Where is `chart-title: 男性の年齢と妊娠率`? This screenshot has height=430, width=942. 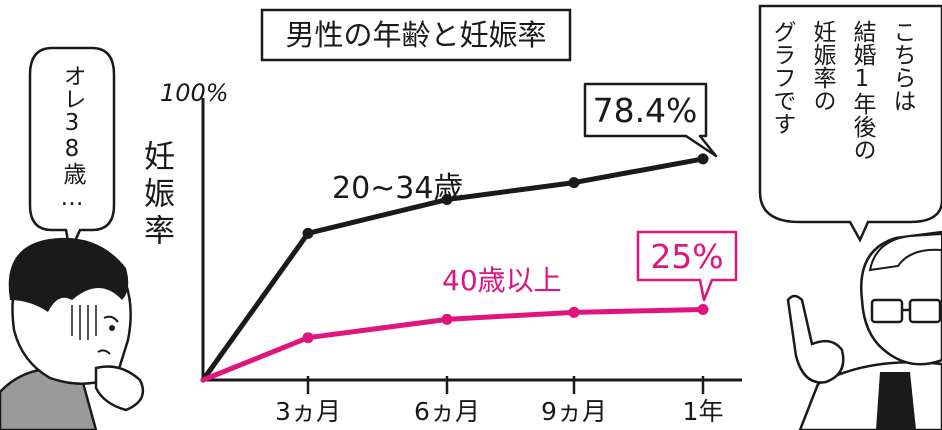
chart-title: 男性の年齢と妊娠率 is located at coordinates (415, 35).